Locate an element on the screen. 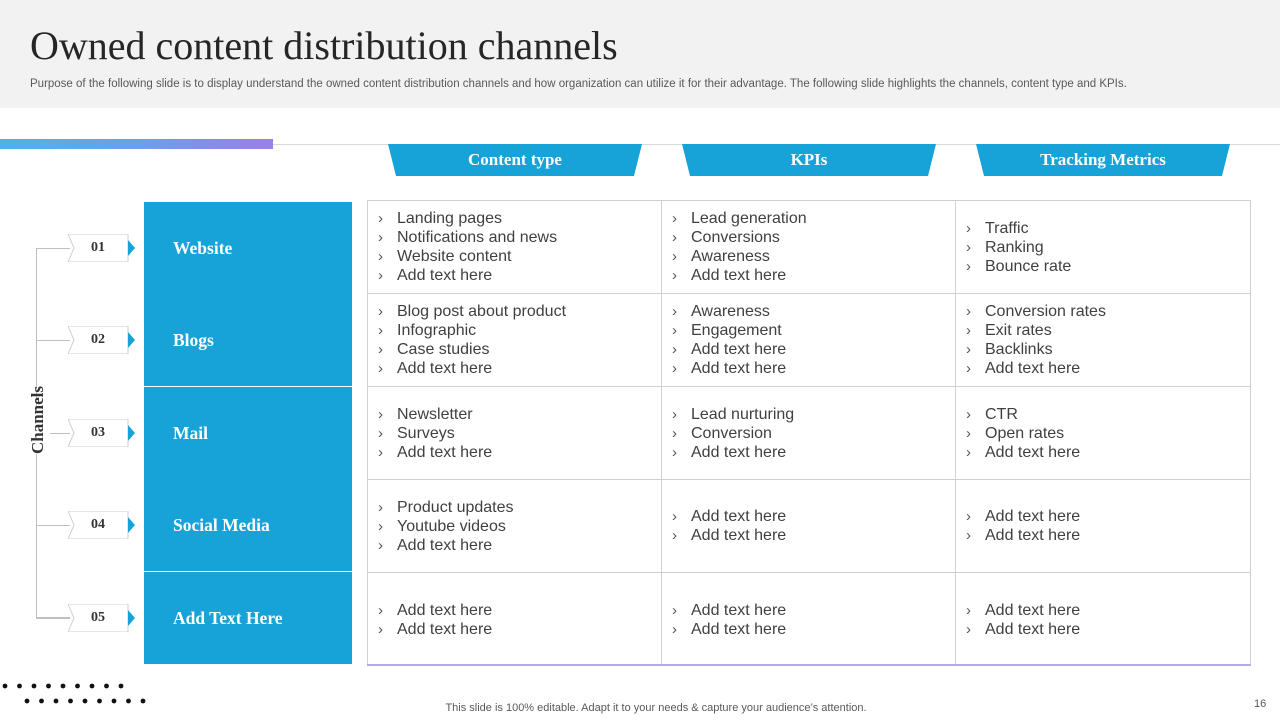 The height and width of the screenshot is (720, 1280). bullet-text: Traffic is located at coordinates (1007, 228).